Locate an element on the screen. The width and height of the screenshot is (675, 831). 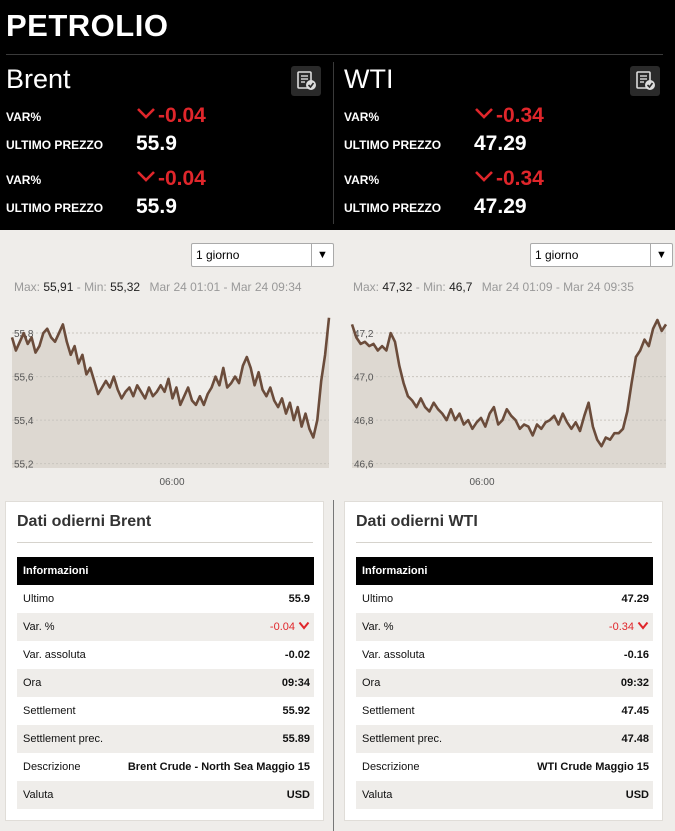
row-value: -0.04 is located at coordinates (290, 627).